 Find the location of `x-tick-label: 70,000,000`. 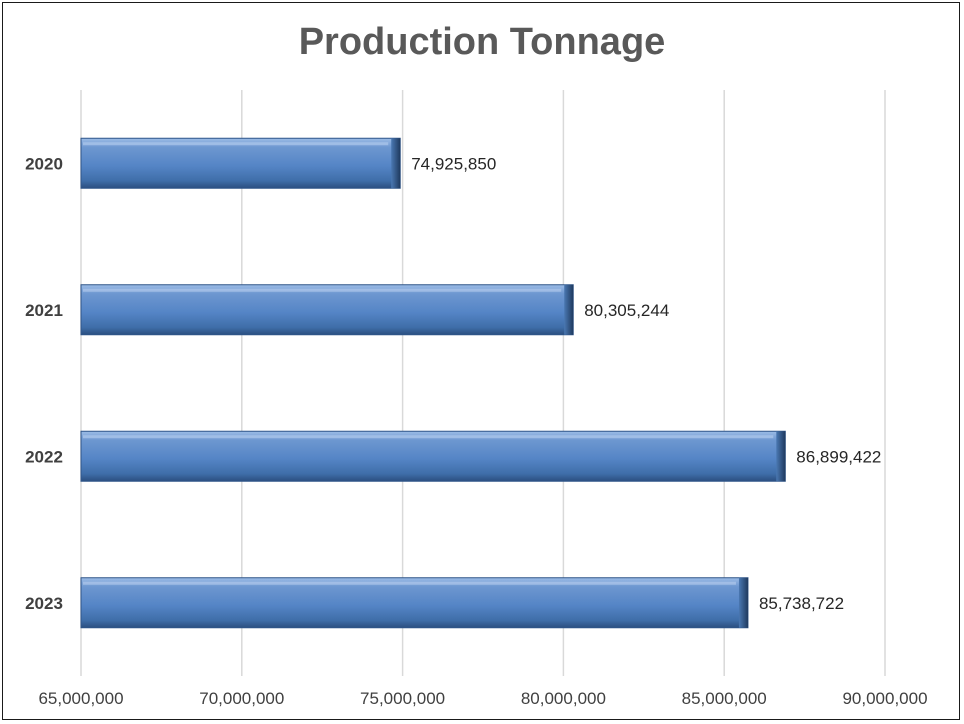

x-tick-label: 70,000,000 is located at coordinates (241, 698).